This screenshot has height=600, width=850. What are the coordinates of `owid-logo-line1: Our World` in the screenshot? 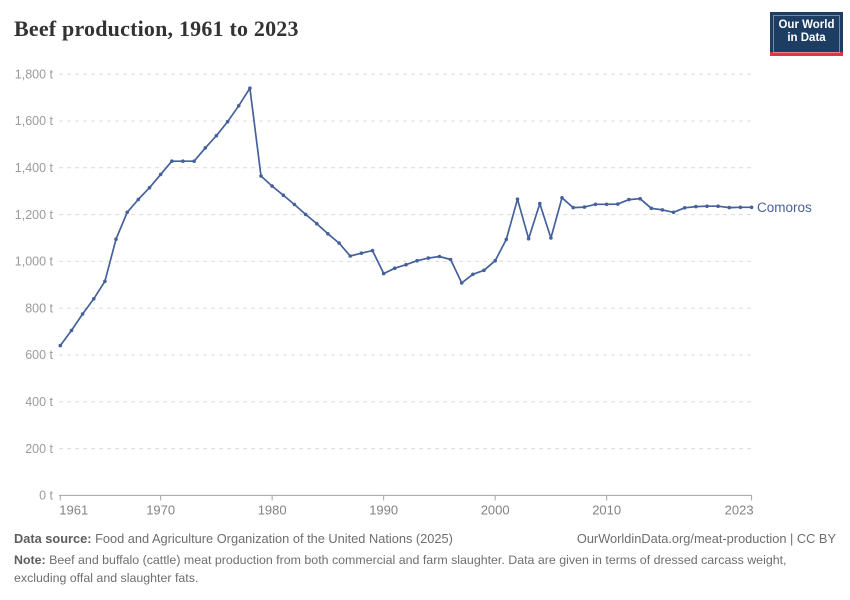 It's located at (806, 25).